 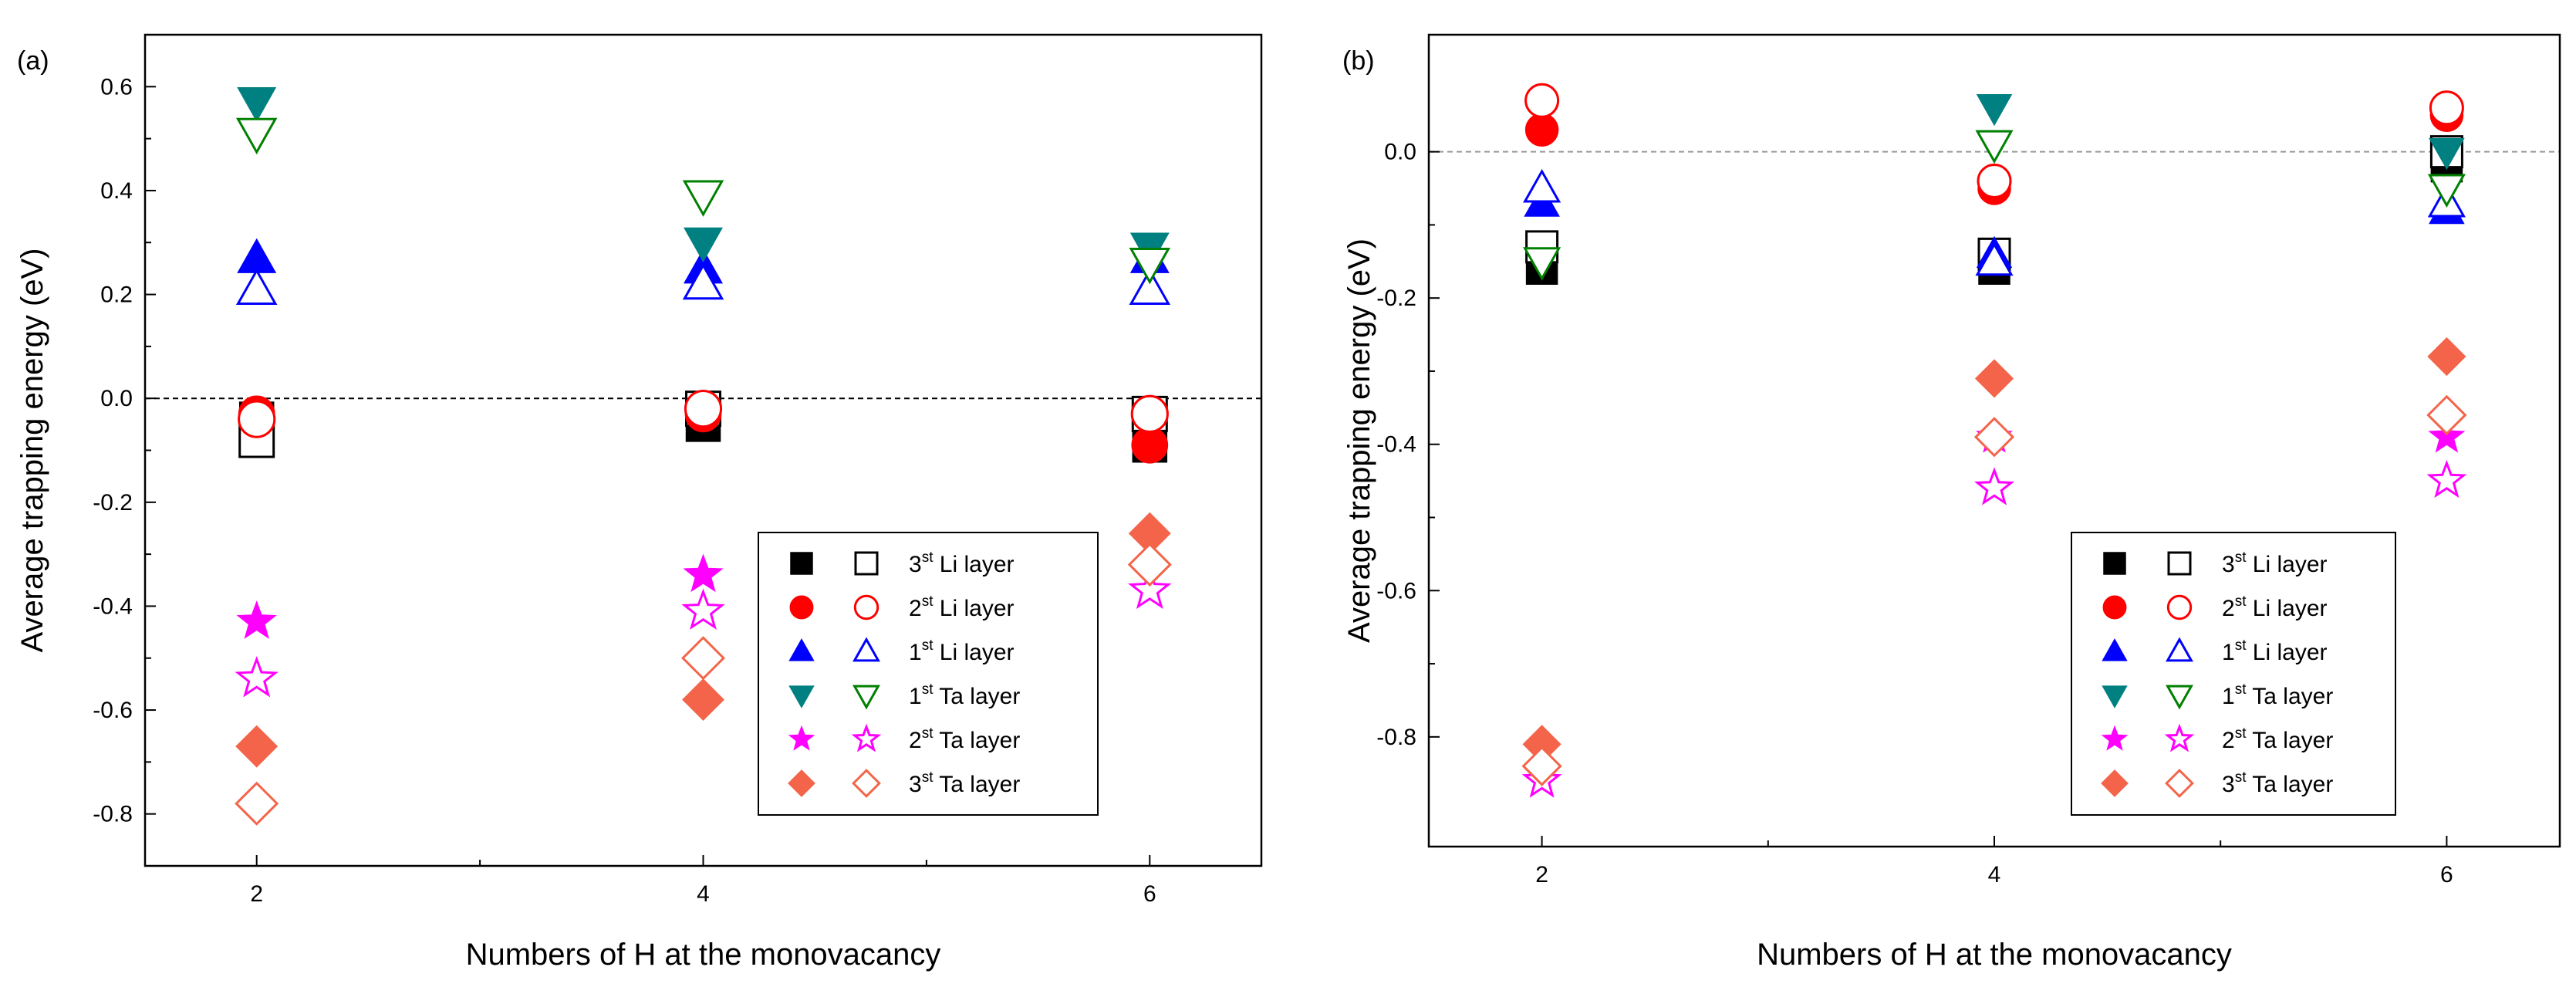 I want to click on series-circle-open, so click(x=703, y=414).